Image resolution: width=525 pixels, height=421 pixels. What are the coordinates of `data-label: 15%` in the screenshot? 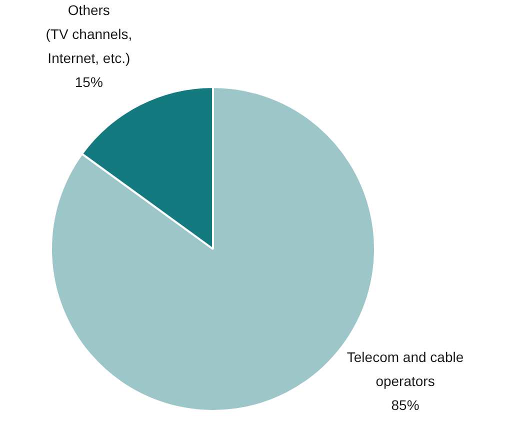 It's located at (88, 82).